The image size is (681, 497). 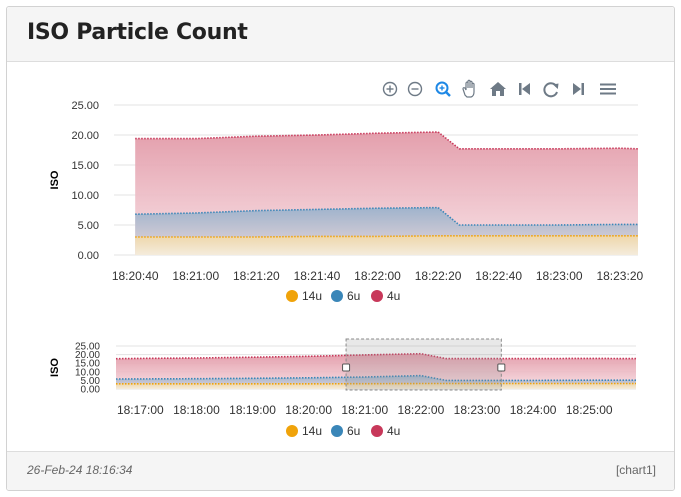 I want to click on zoom-in-icon, so click(x=390, y=89).